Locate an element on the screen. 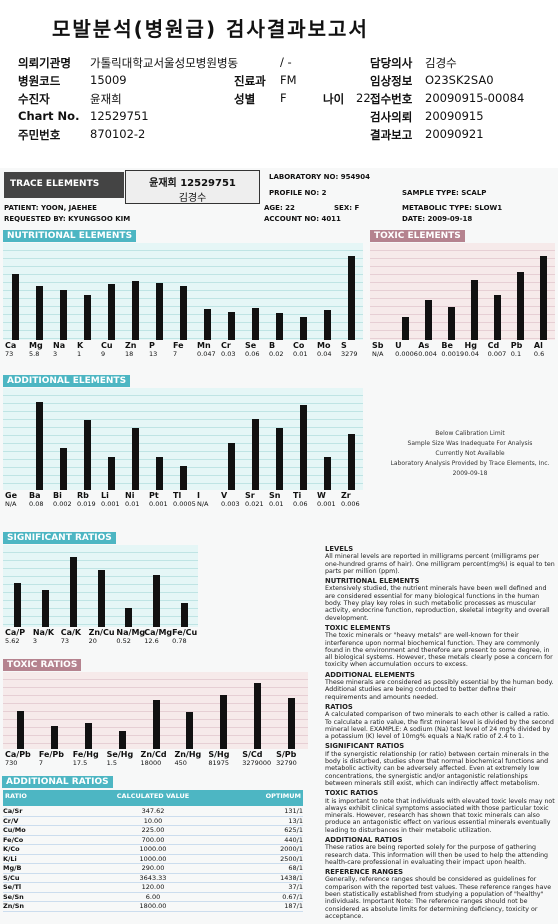  ratio-optimum: 131/1 is located at coordinates (293, 811).